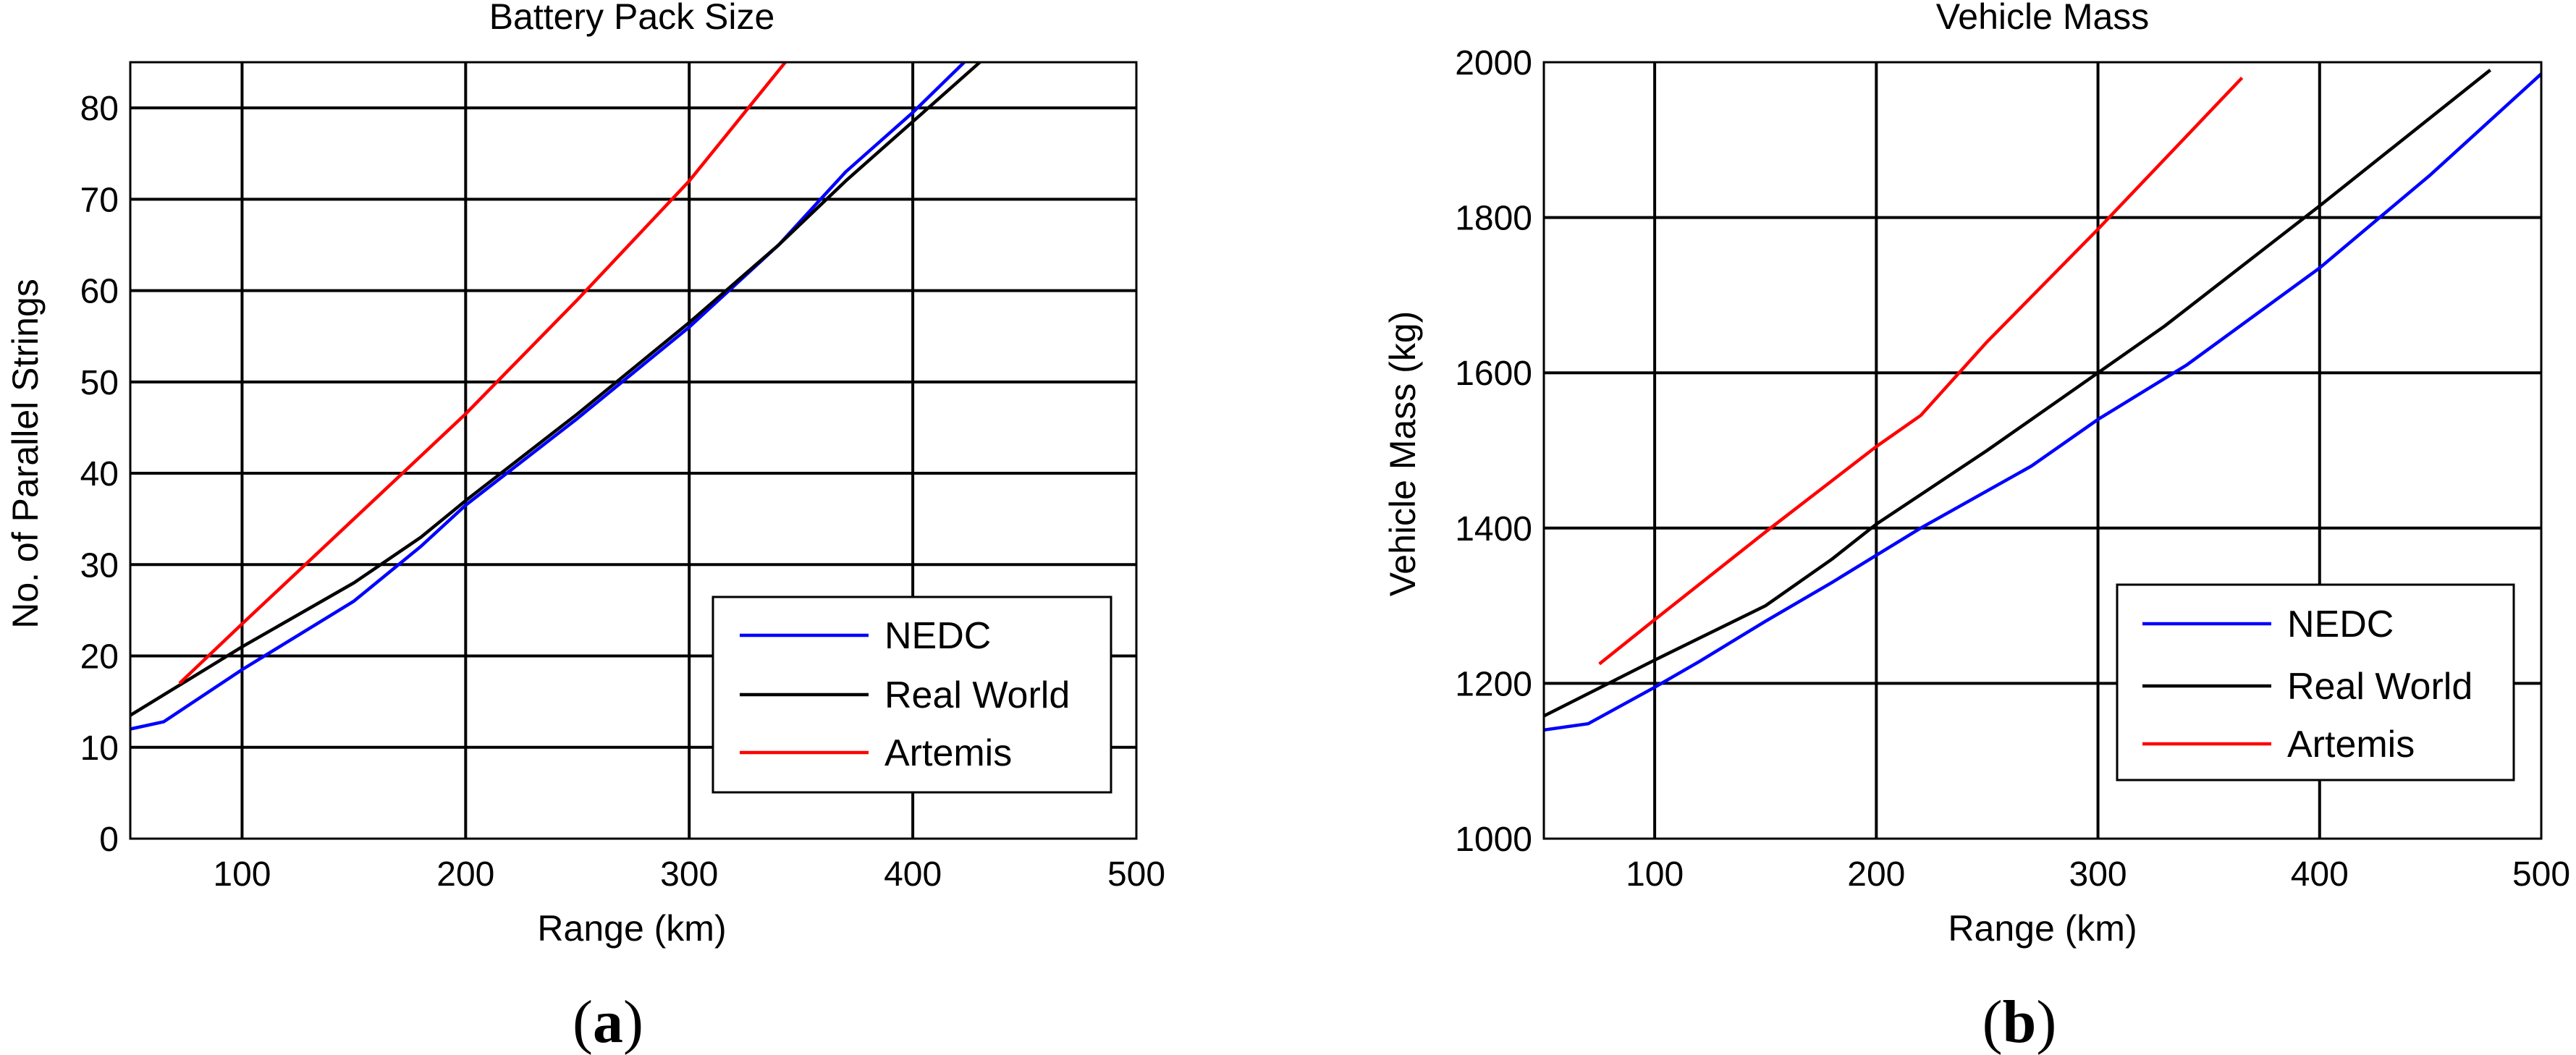  I want to click on chart-b-y-ticks: 1000 1200 1400 1600 1800 2000, so click(1493, 452).